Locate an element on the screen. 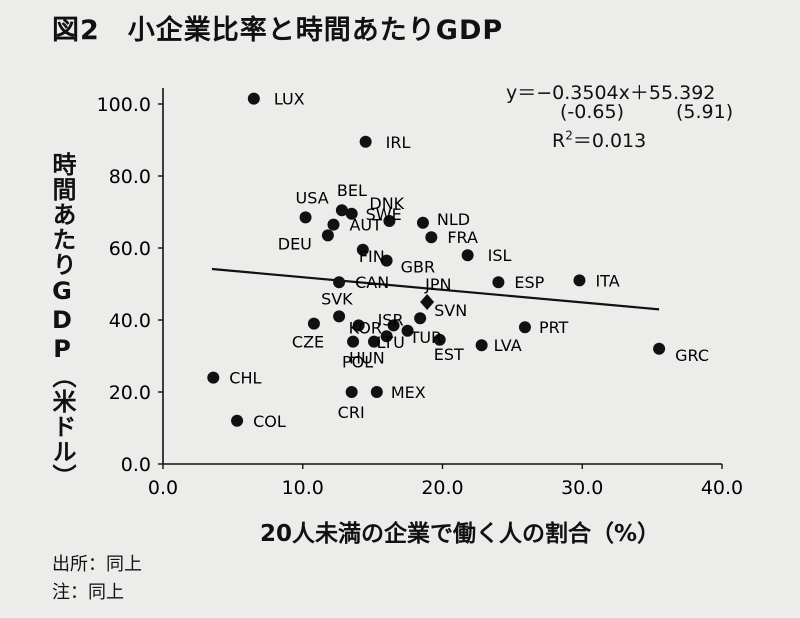 This screenshot has height=618, width=800. data-point-fin is located at coordinates (362, 249).